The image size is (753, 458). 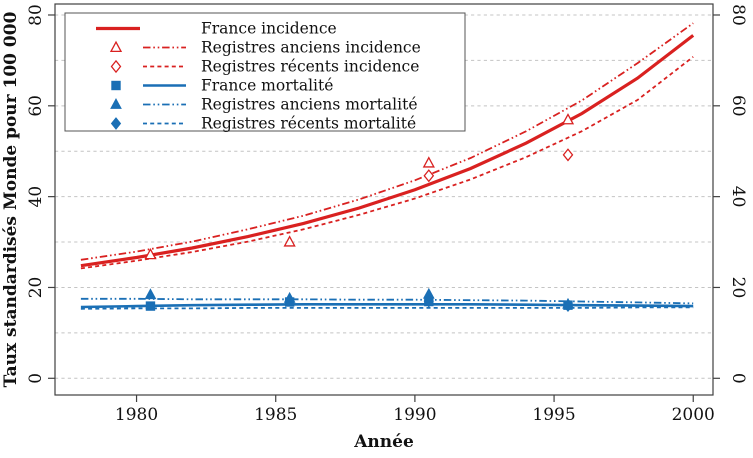 I want to click on x-axis-title: Année, so click(x=383, y=442).